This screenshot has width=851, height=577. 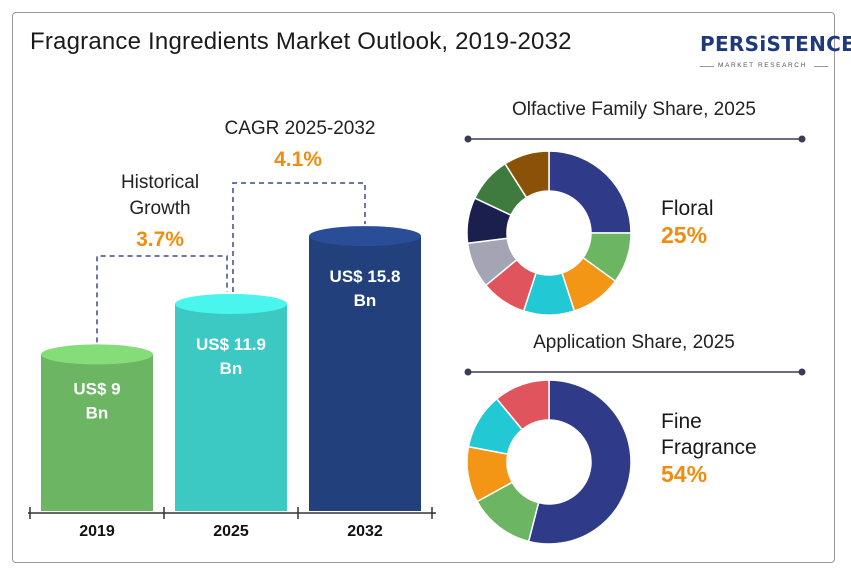 I want to click on bar-top-2032, so click(x=365, y=236).